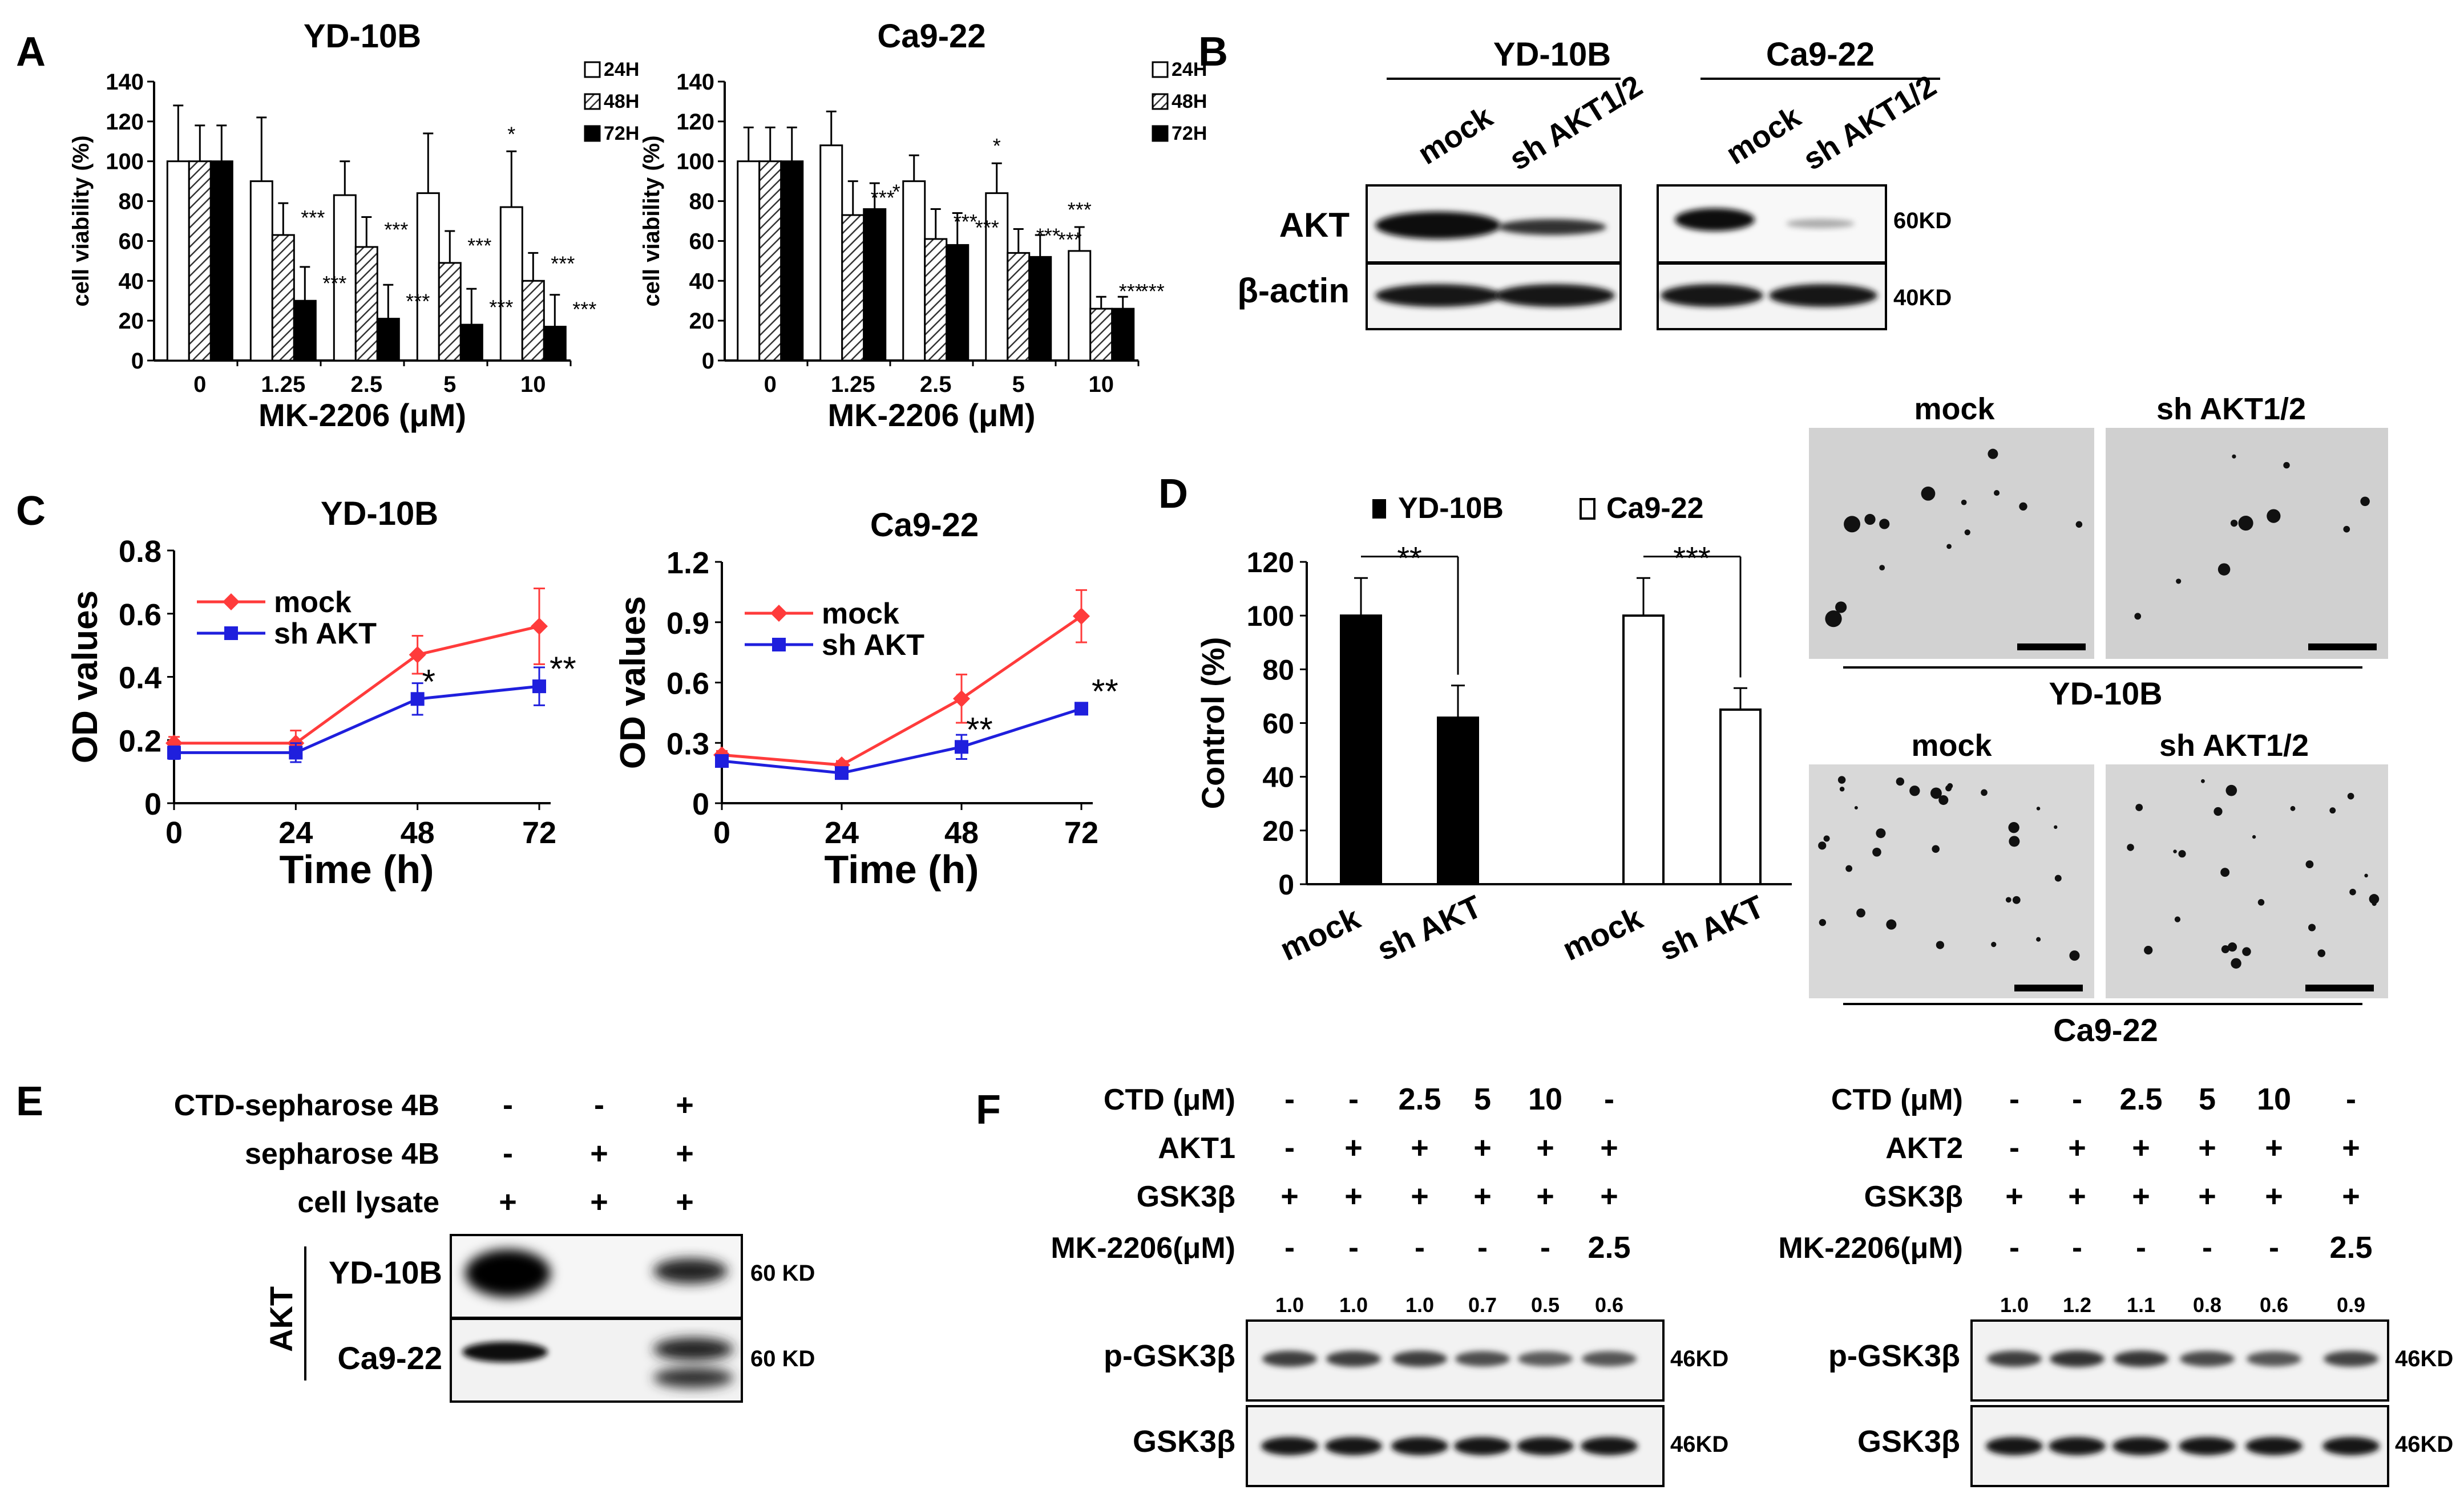 This screenshot has height=1506, width=2464. What do you see at coordinates (379, 513) in the screenshot?
I see `chart-title: YD-10B` at bounding box center [379, 513].